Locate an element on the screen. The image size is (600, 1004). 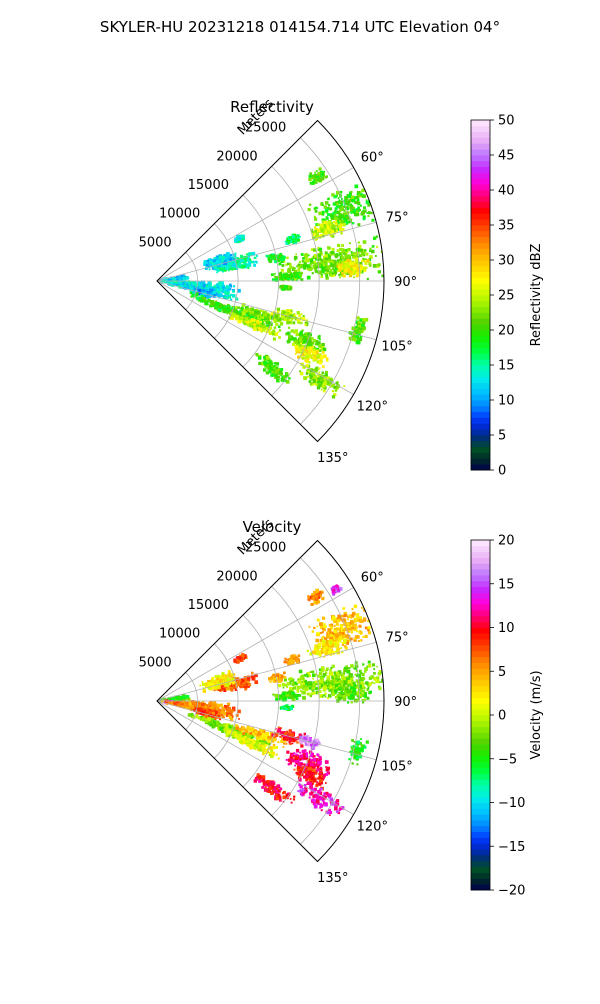
colorbar-tick-label: −15 is located at coordinates (511, 847).